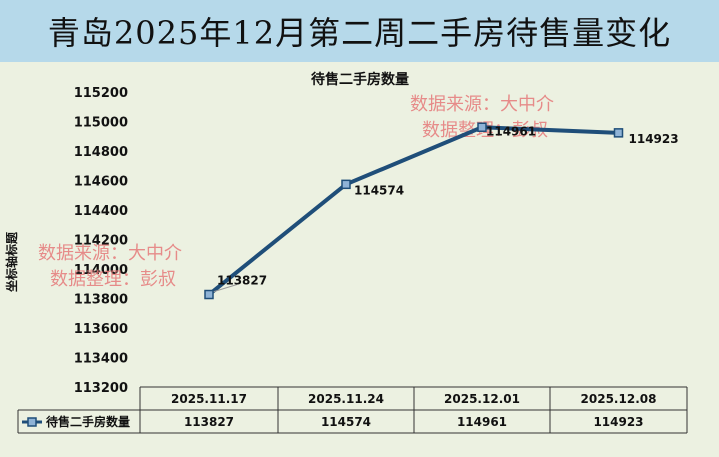 Image resolution: width=719 pixels, height=457 pixels. I want to click on legend-series-name: 待售二手房数量, so click(88, 421).